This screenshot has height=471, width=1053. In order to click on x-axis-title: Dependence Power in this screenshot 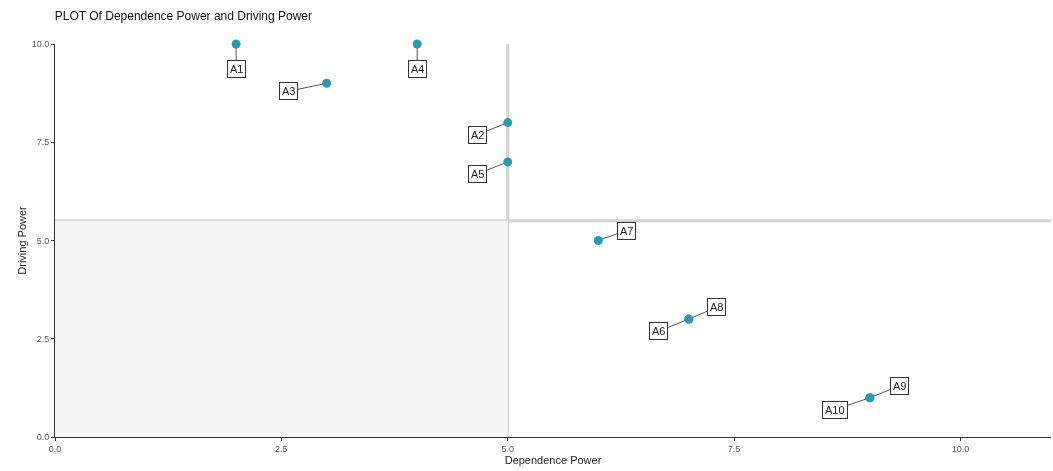, I will do `click(553, 459)`.